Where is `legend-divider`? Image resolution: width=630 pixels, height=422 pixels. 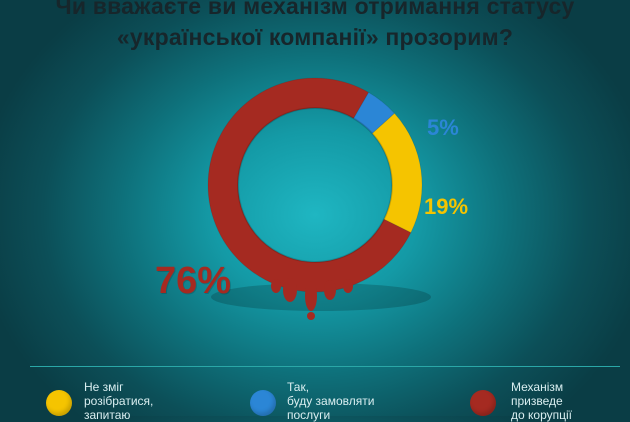
legend-divider is located at coordinates (325, 366).